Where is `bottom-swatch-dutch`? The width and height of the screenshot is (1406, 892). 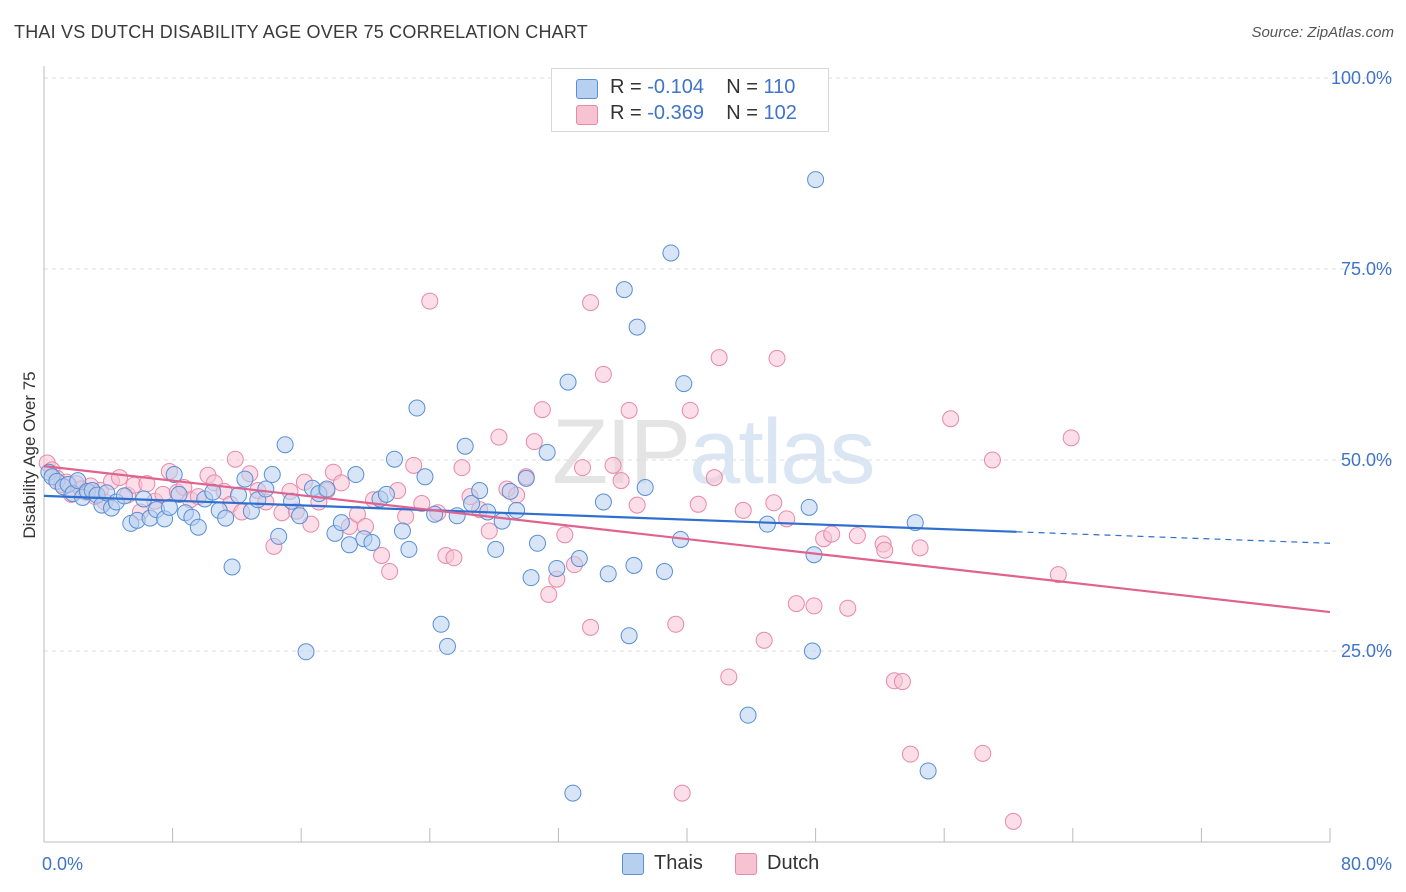 bottom-swatch-dutch is located at coordinates (746, 864).